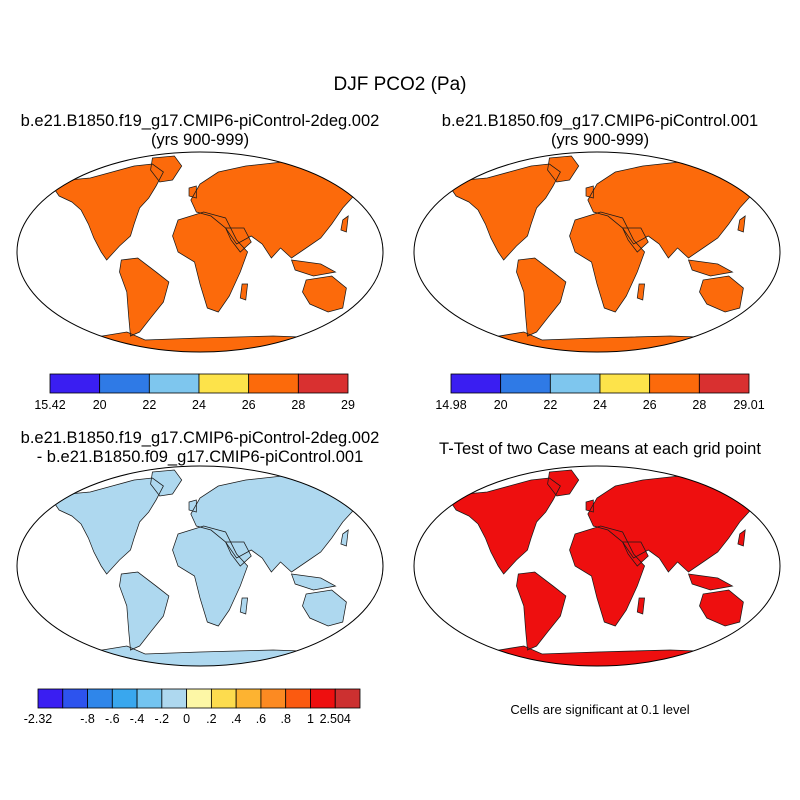 This screenshot has width=800, height=800. I want to click on colorbar-1: 15.42 20 22 24 26 28 29, so click(194, 392).